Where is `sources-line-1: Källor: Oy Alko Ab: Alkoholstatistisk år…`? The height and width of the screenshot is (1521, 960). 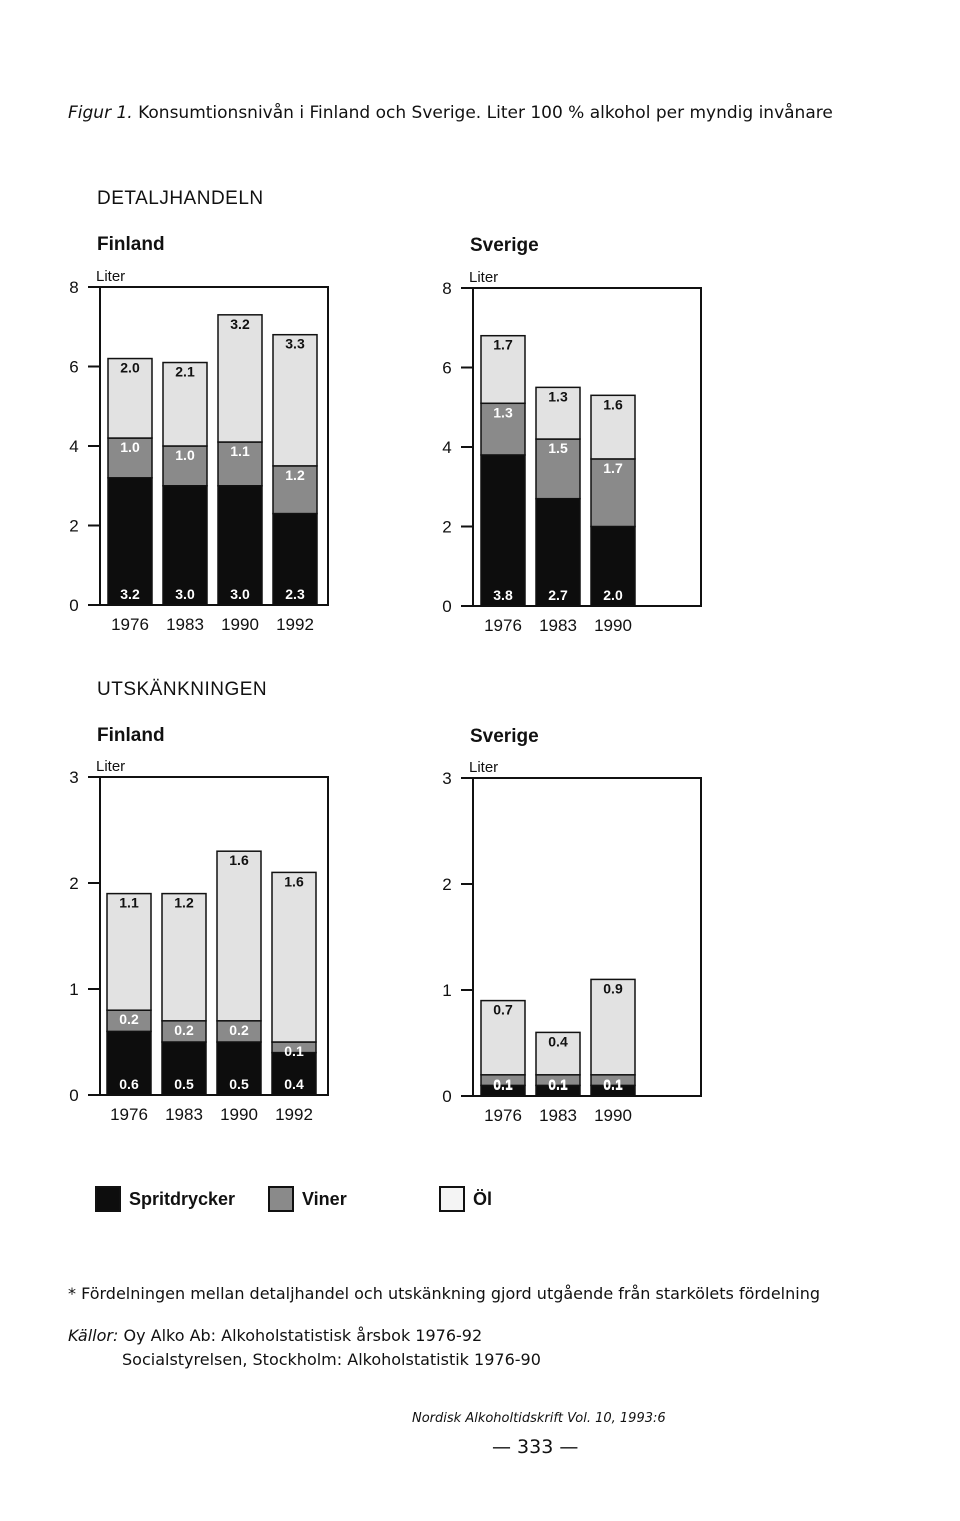 sources-line-1: Källor: Oy Alko Ab: Alkoholstatistisk år… is located at coordinates (275, 1335).